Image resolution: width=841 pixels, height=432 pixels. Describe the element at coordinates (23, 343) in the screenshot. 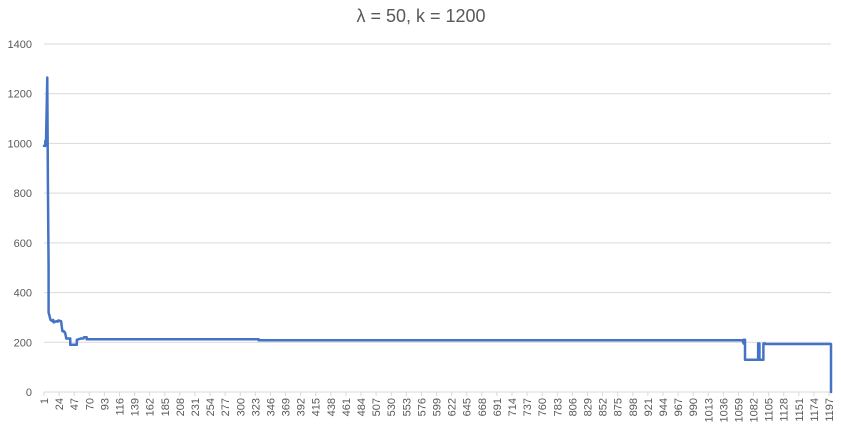

I see `y-tick-label: 200` at that location.